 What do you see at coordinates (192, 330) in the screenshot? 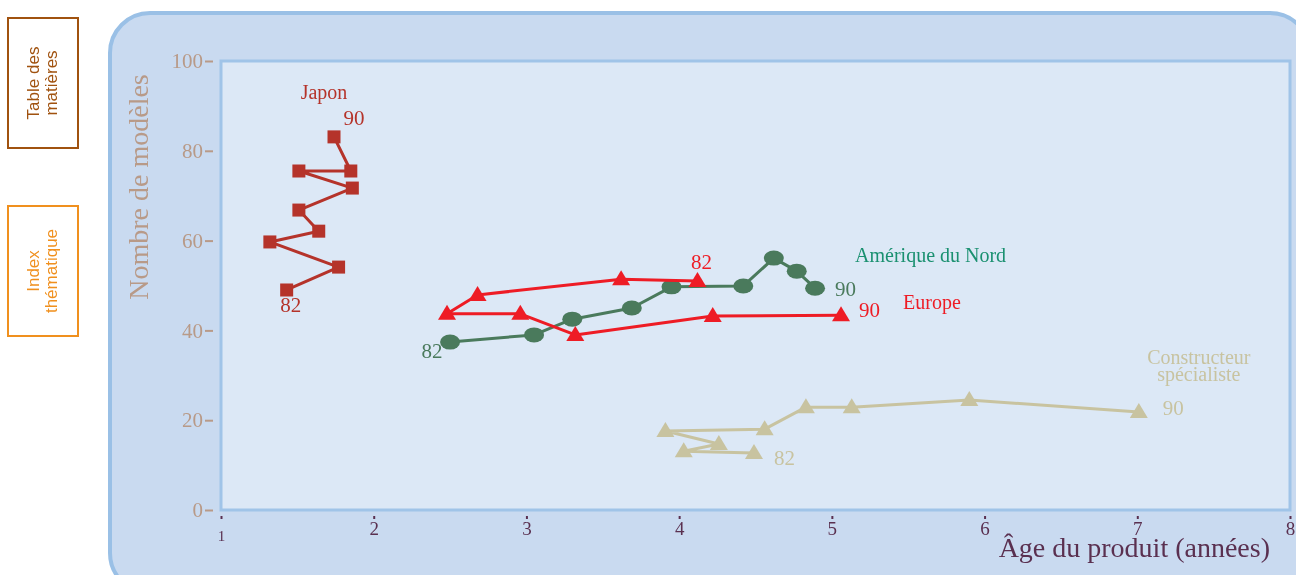
I see `y-tick-label: 40` at bounding box center [192, 330].